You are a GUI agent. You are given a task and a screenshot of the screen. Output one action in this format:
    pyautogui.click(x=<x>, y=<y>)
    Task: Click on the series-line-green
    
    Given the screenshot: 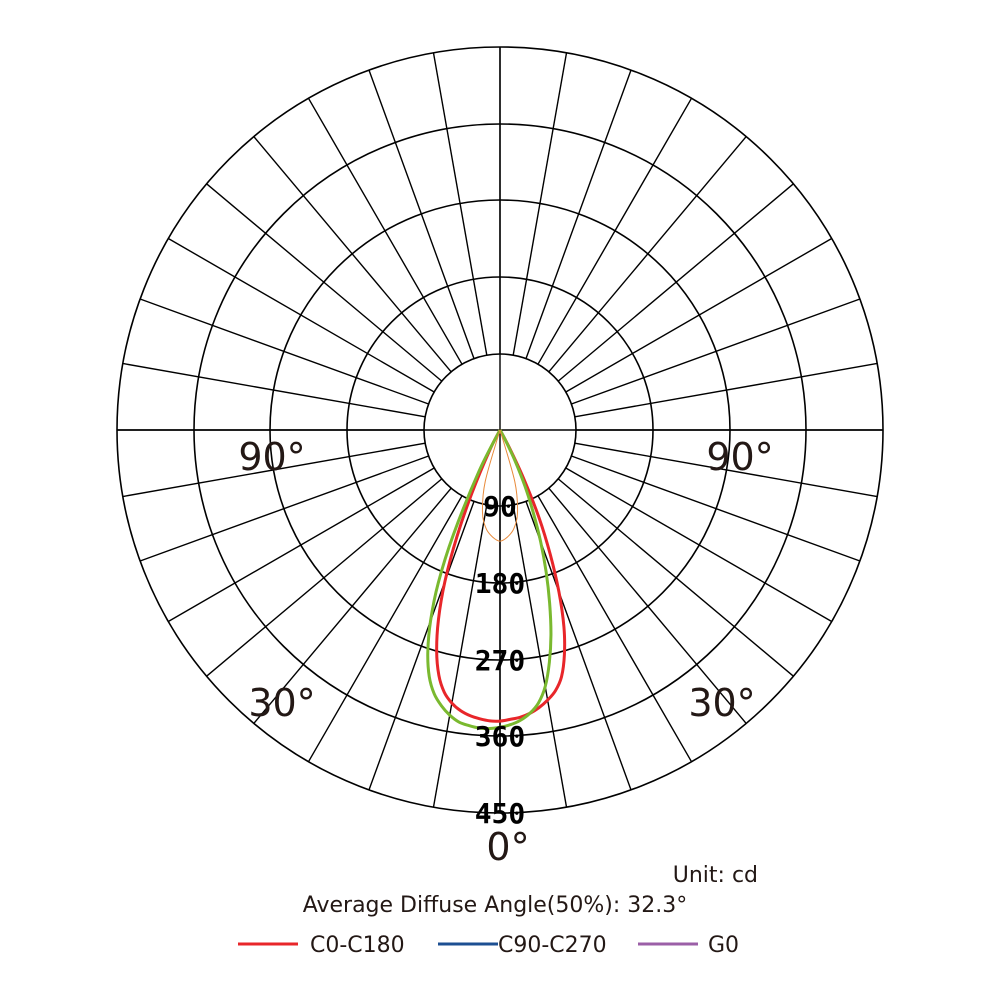 What is the action you would take?
    pyautogui.click(x=489, y=580)
    